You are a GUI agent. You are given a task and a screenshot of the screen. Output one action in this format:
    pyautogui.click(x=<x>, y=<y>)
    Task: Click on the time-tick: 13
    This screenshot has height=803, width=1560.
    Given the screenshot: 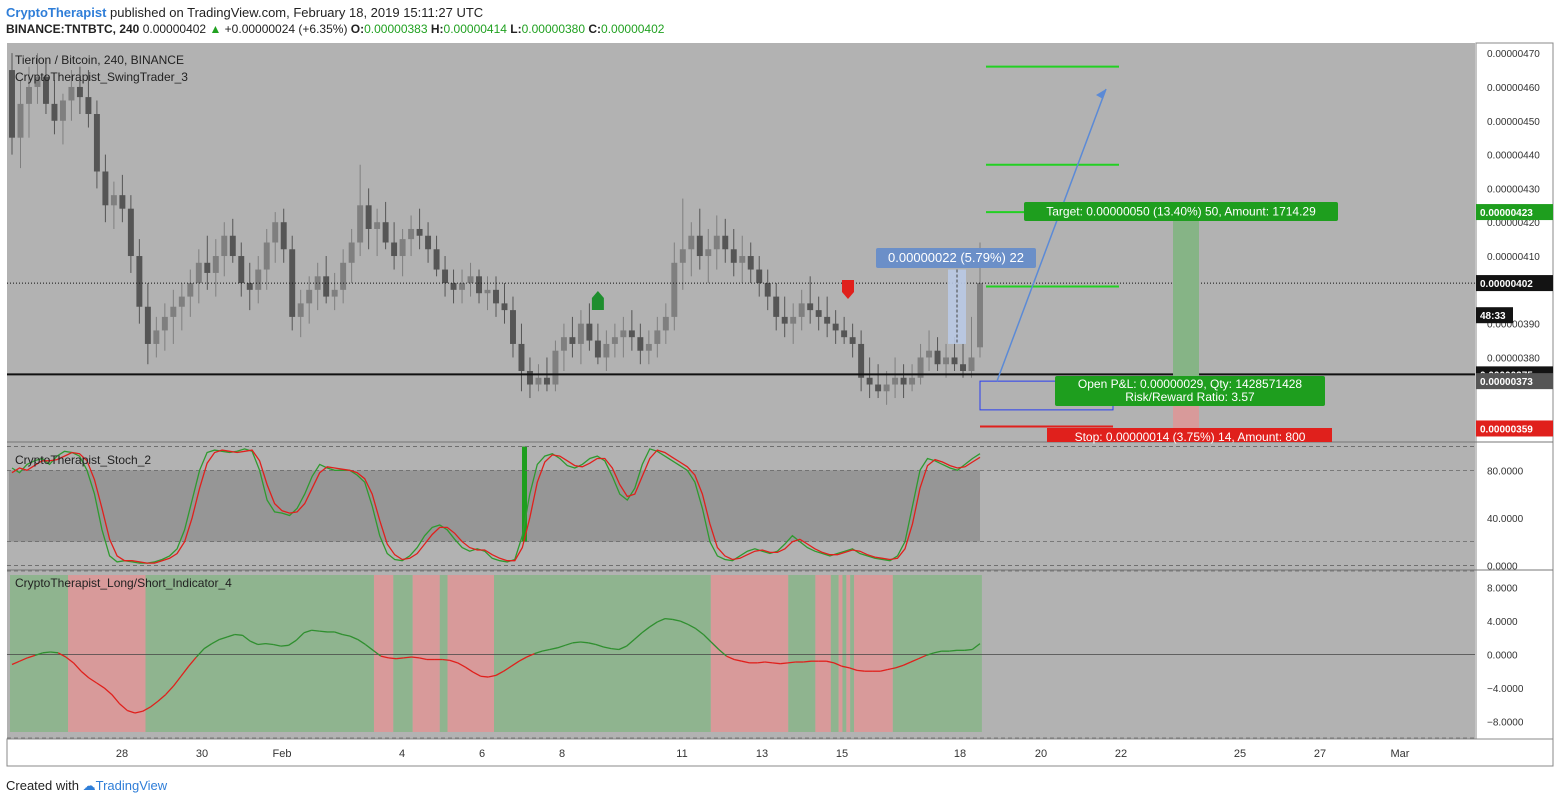 What is the action you would take?
    pyautogui.click(x=762, y=754)
    